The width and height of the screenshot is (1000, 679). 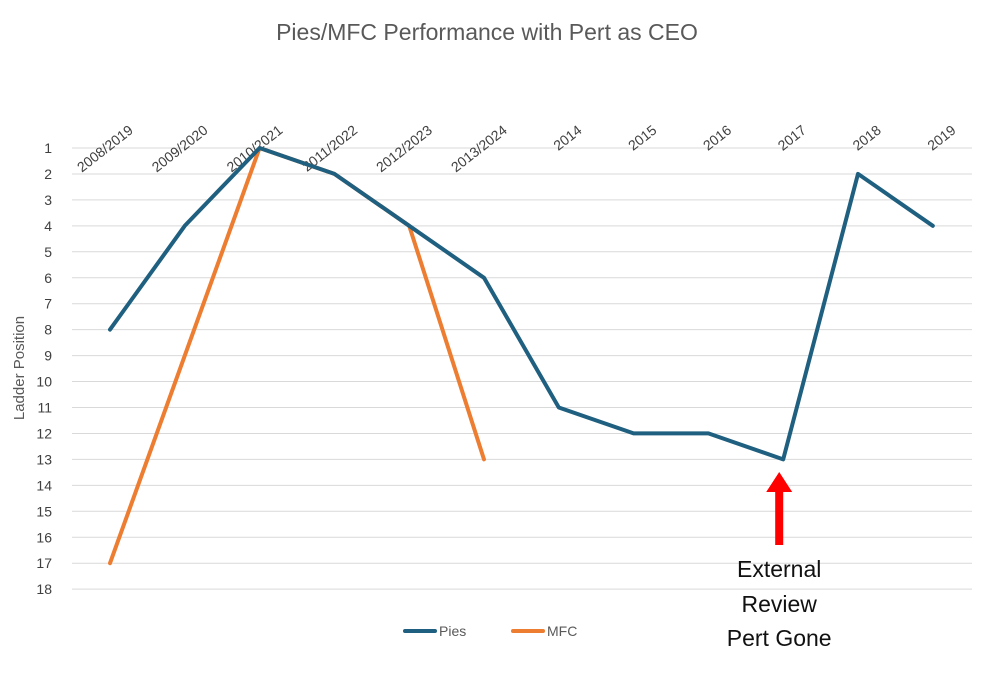 I want to click on y-tick-label: 13, so click(x=44, y=459).